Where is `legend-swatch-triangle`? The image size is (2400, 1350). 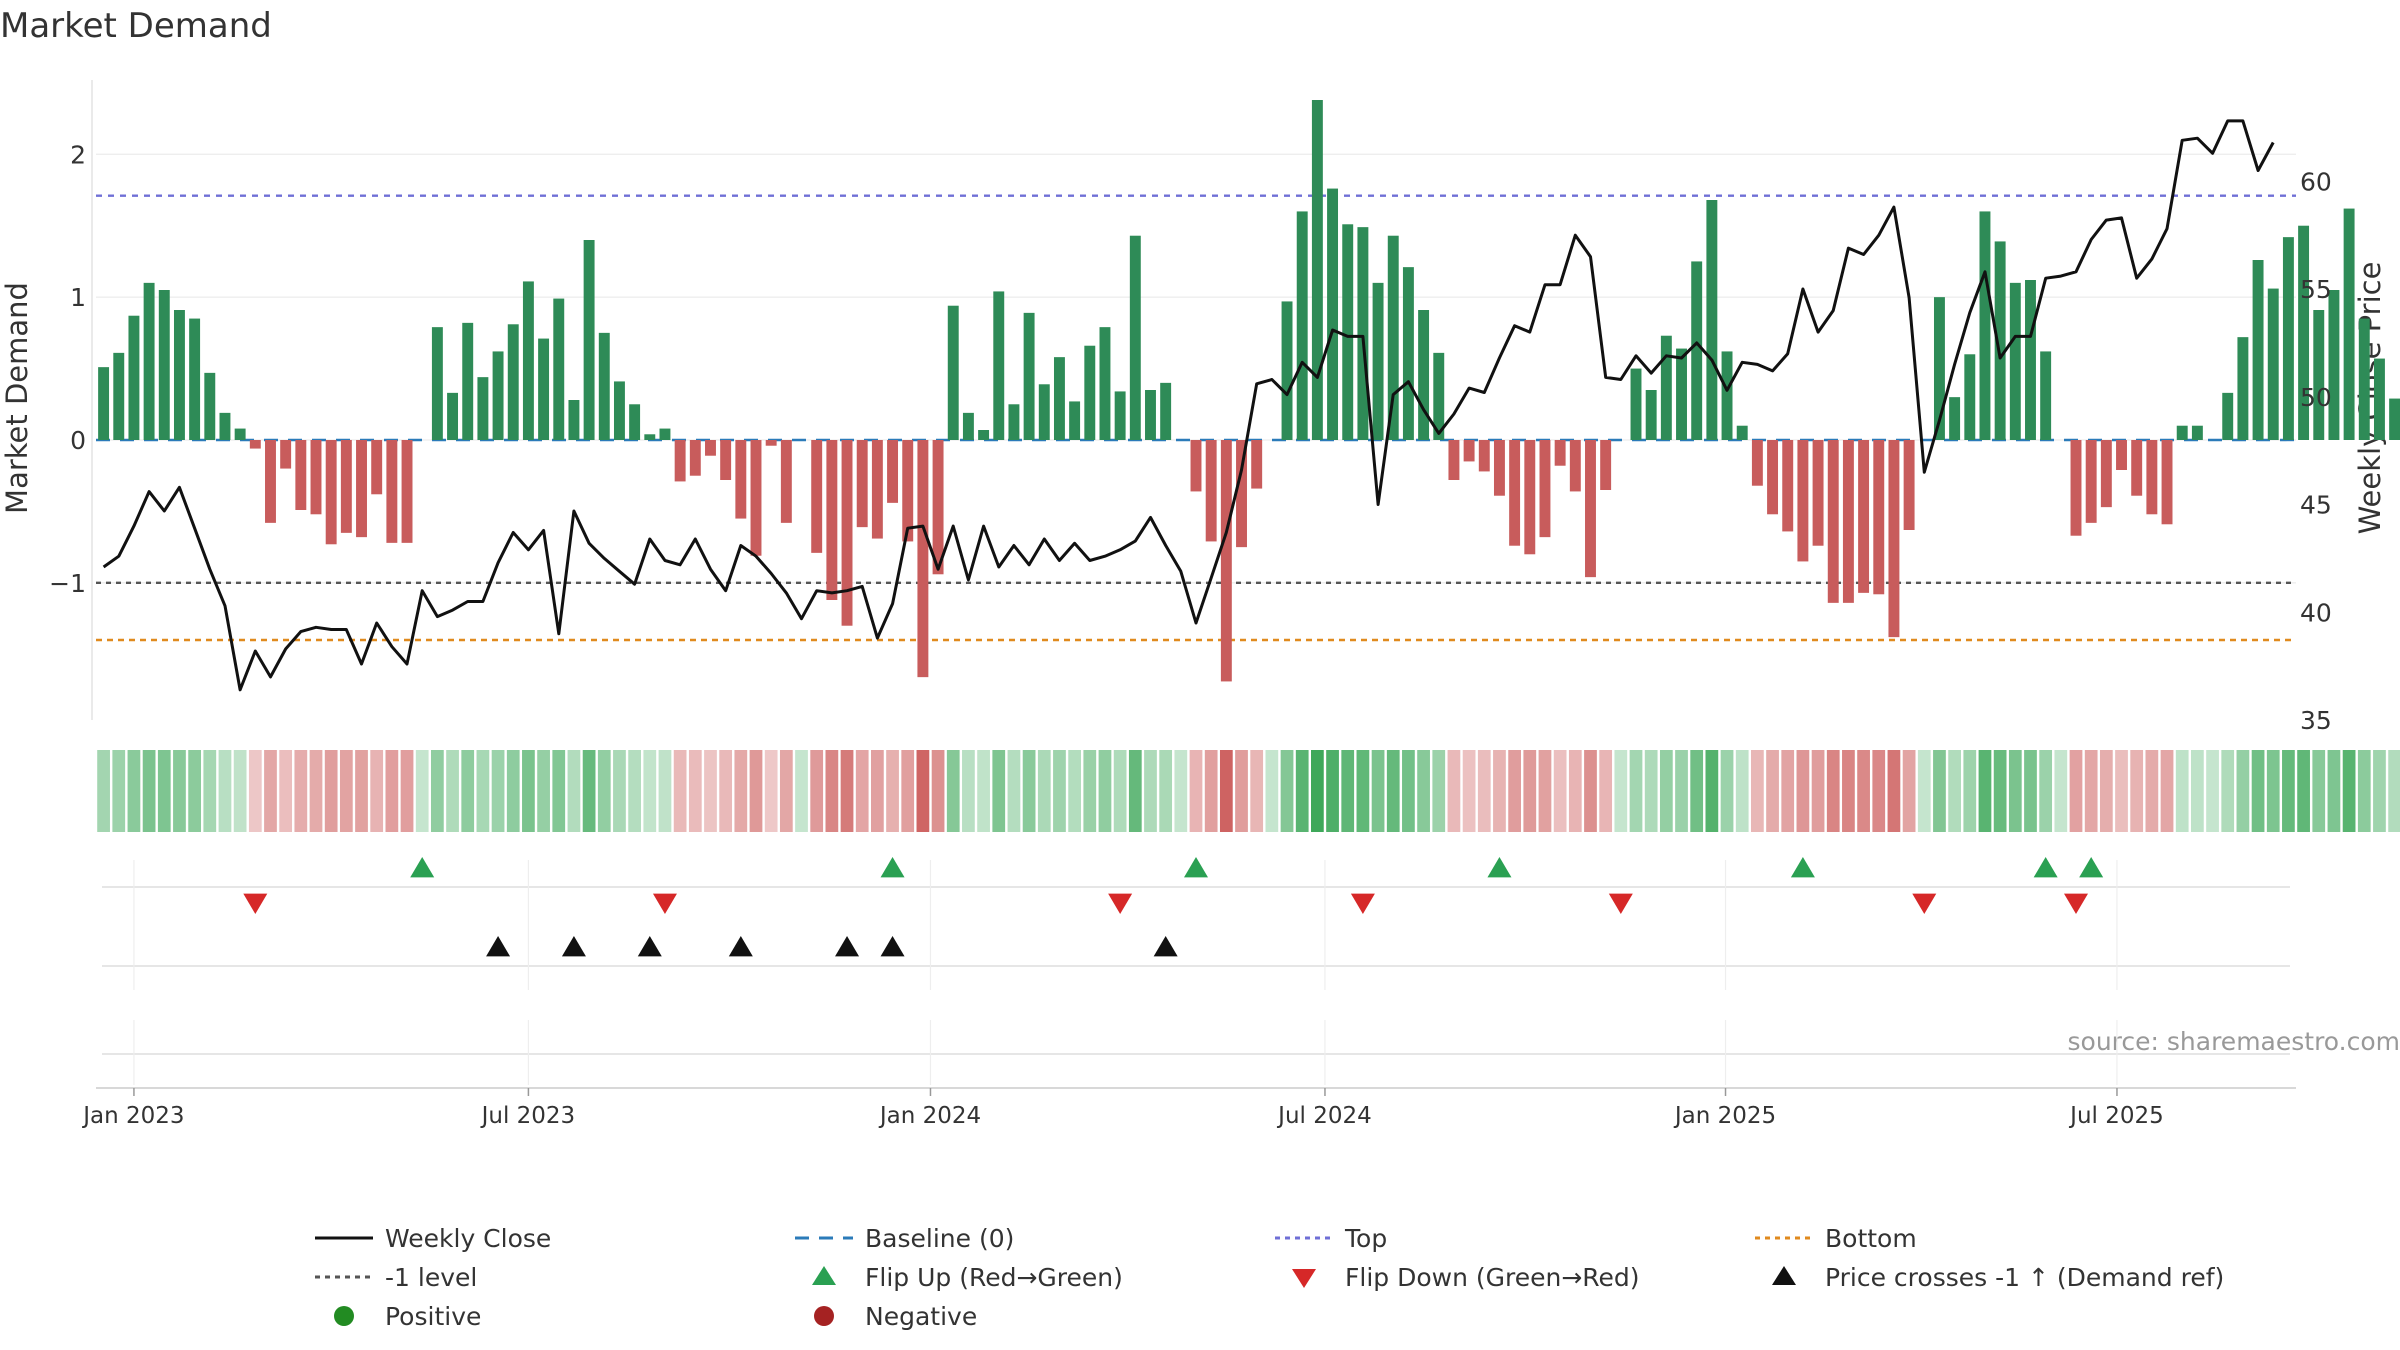 legend-swatch-triangle is located at coordinates (824, 1275).